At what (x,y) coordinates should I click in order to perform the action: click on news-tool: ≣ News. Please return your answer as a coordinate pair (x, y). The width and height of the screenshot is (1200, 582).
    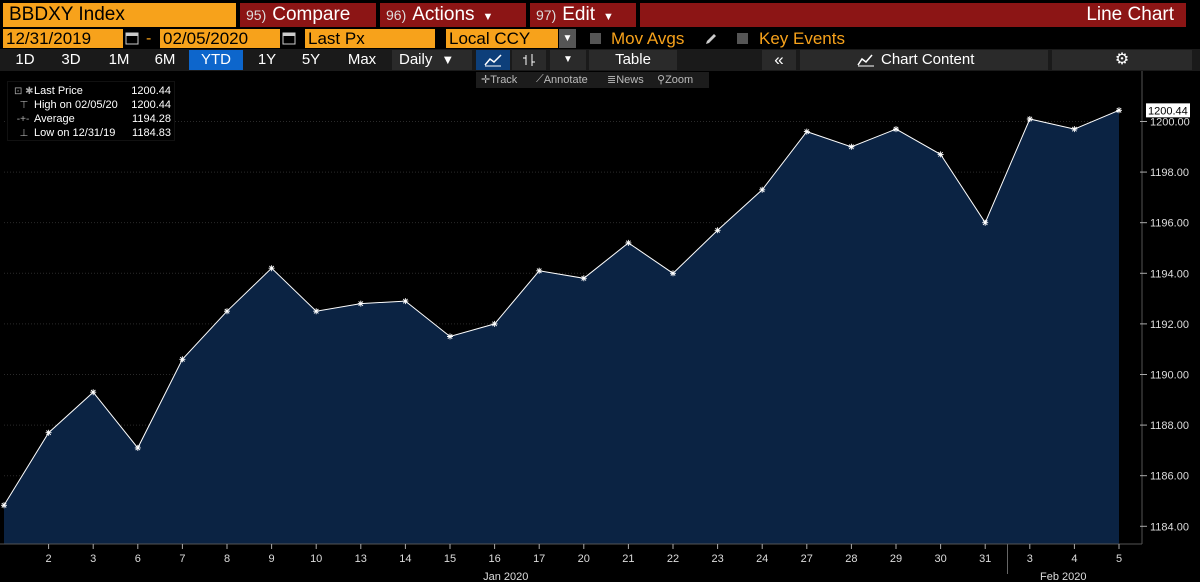
    Looking at the image, I should click on (625, 80).